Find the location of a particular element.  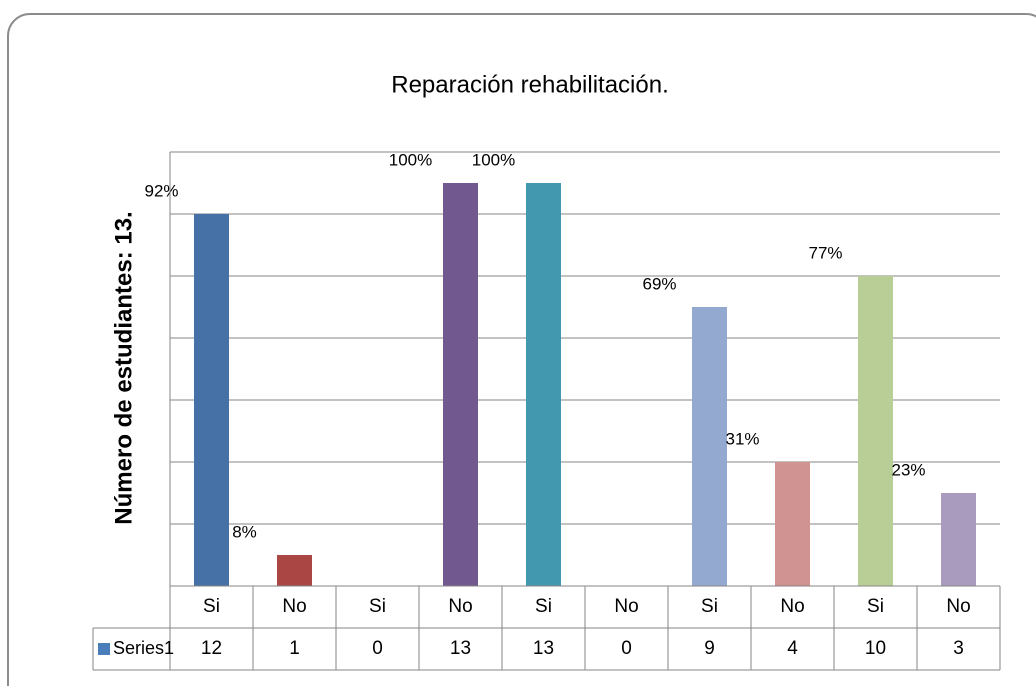

data-label: 31% is located at coordinates (742, 438).